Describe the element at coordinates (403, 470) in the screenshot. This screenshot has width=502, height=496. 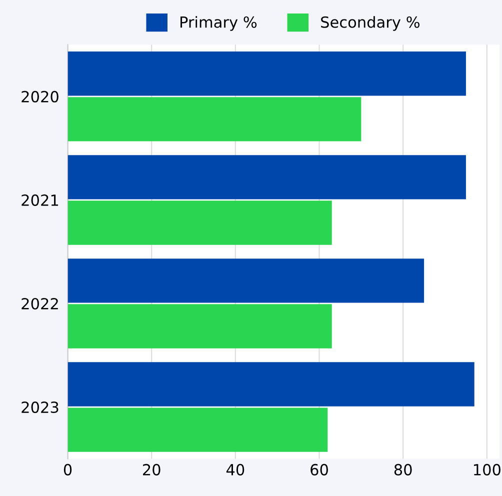
I see `x-tick-label: 80` at that location.